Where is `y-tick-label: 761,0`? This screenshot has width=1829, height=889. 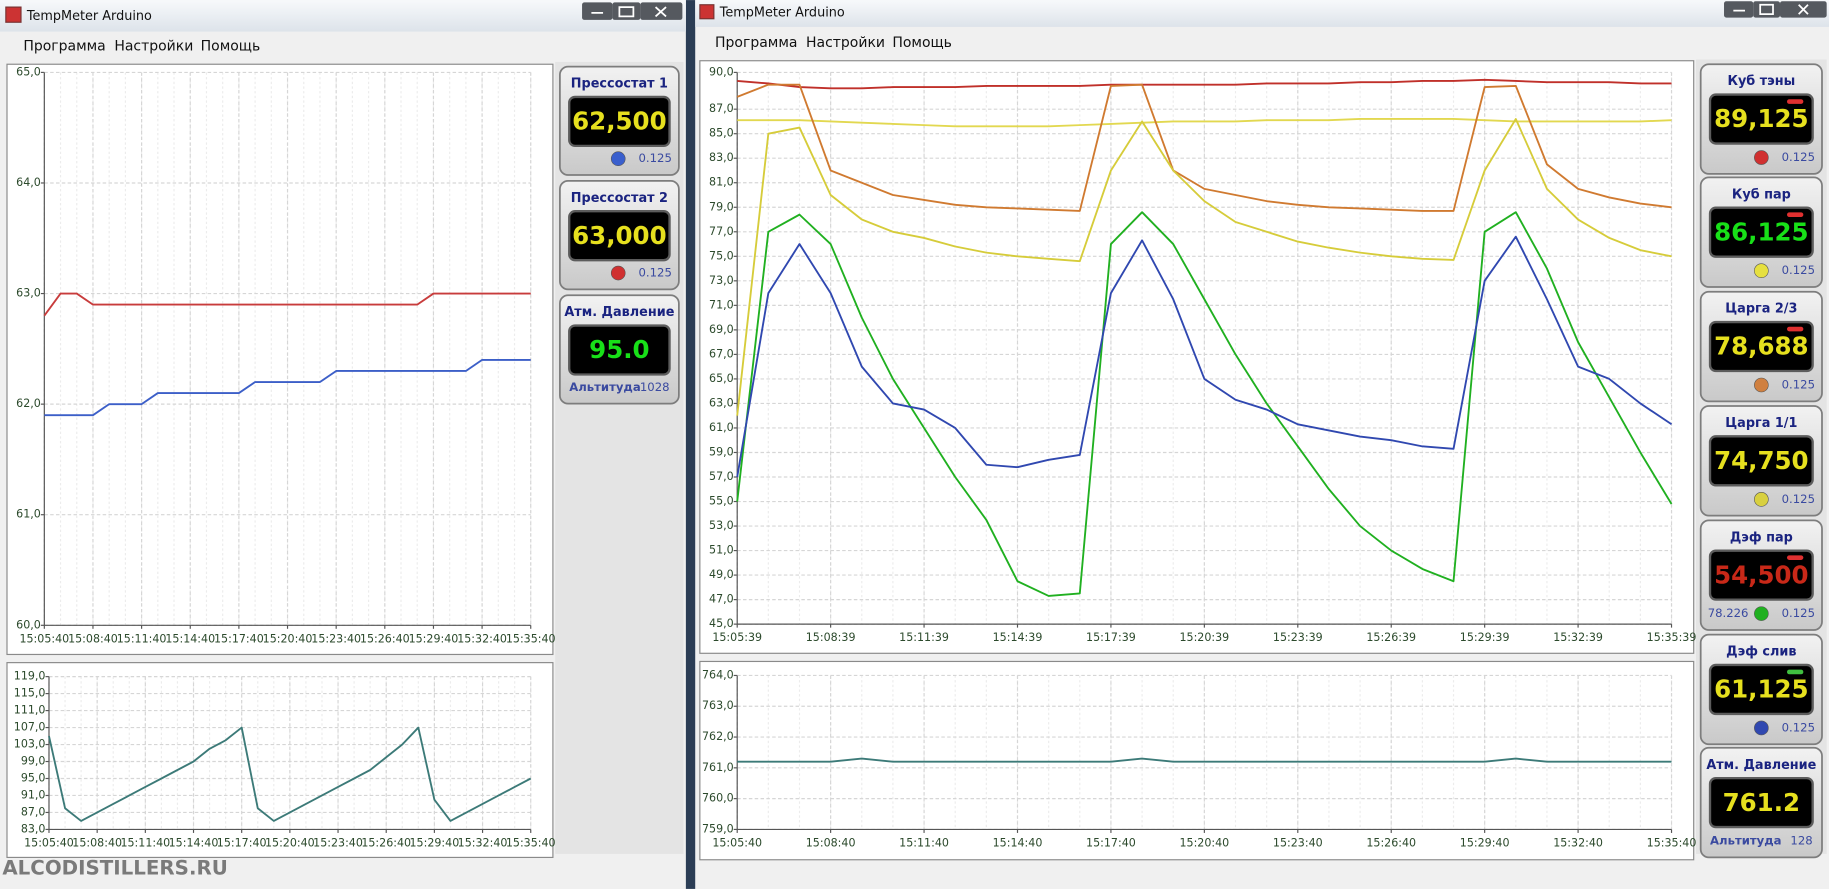 y-tick-label: 761,0 is located at coordinates (718, 767).